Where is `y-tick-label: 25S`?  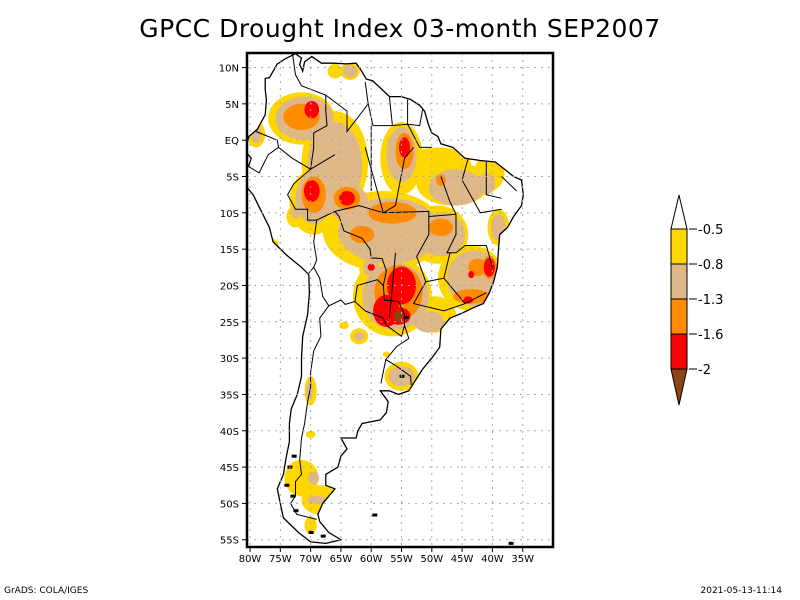
y-tick-label: 25S is located at coordinates (229, 323).